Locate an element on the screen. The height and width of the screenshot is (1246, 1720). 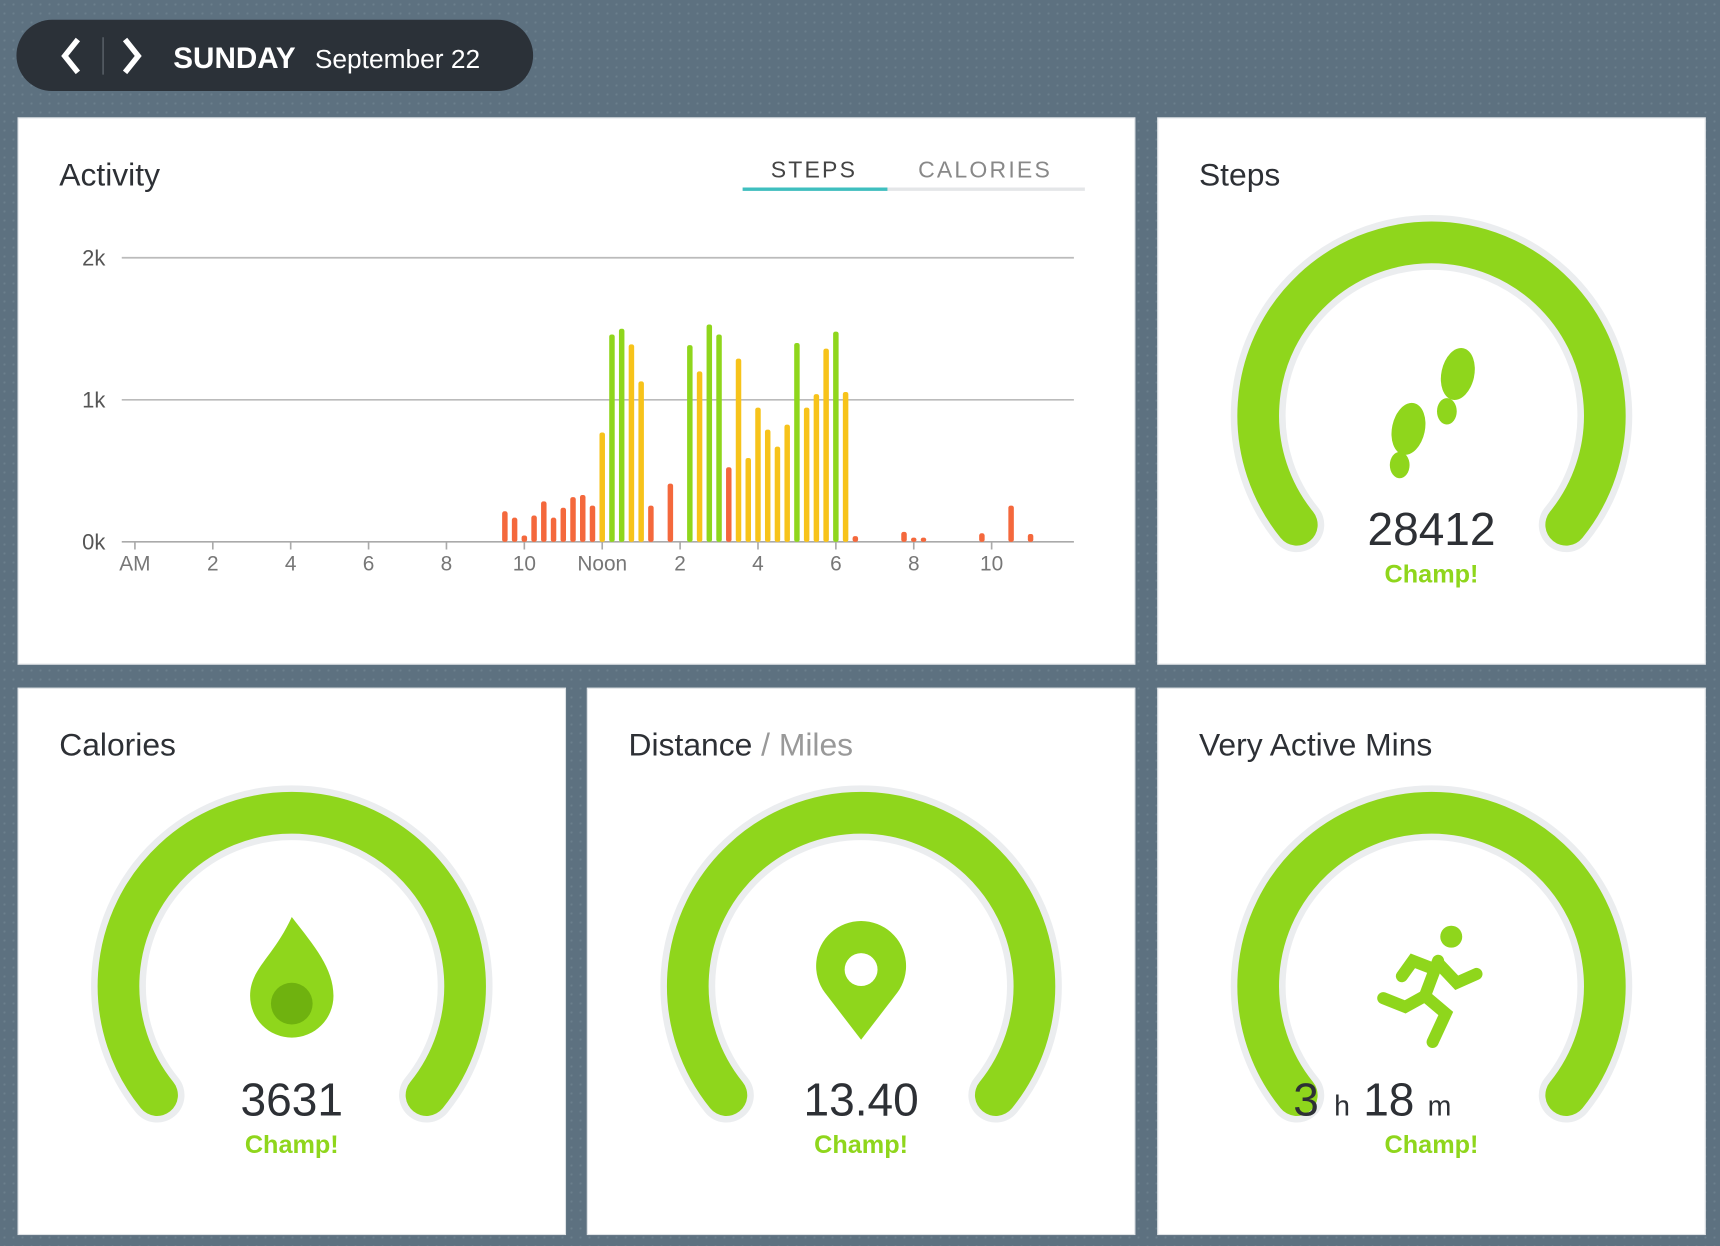
very-active-gauge: 3 h 18 m Champ! is located at coordinates (1431, 972).